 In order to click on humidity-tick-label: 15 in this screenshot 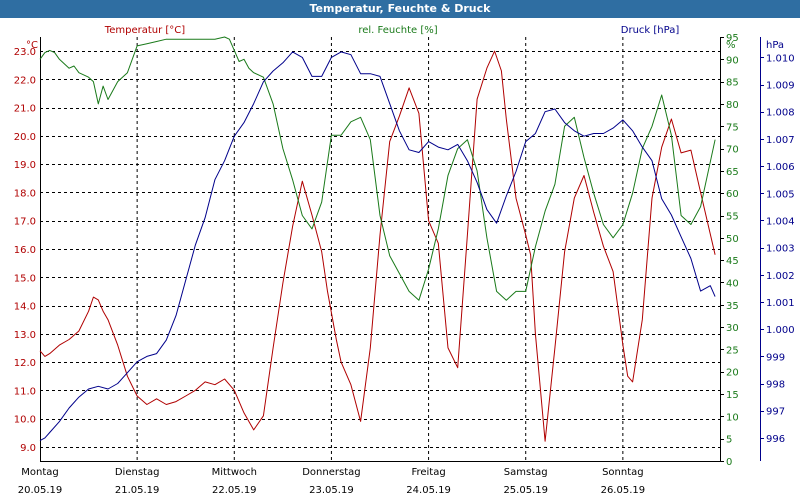, I will do `click(732, 395)`.